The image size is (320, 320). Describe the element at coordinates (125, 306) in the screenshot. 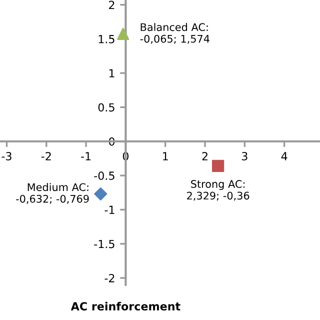

I see `x-axis-title: AC reinforcement` at that location.